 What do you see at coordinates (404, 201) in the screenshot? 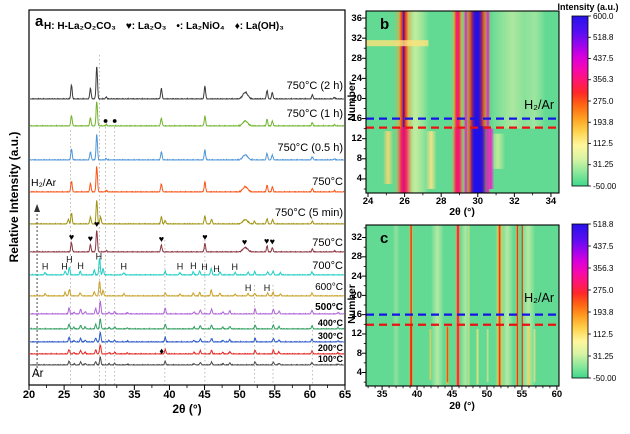
I see `x-tick-label: 26` at bounding box center [404, 201].